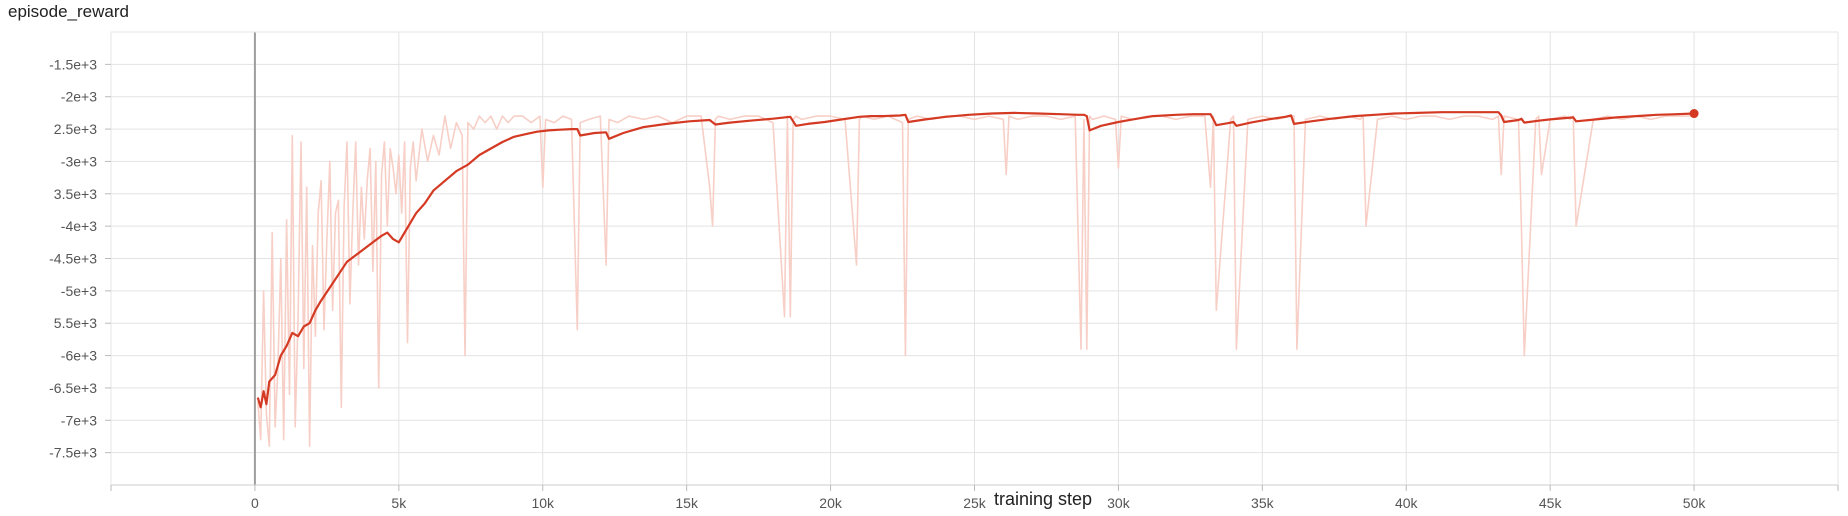  Describe the element at coordinates (1407, 503) in the screenshot. I see `x-tick-label: 40k` at that location.